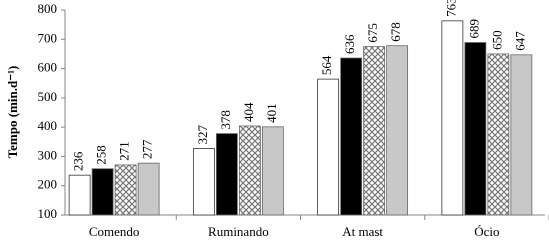 This screenshot has height=251, width=549. What do you see at coordinates (248, 112) in the screenshot?
I see `data-label: 404` at bounding box center [248, 112].